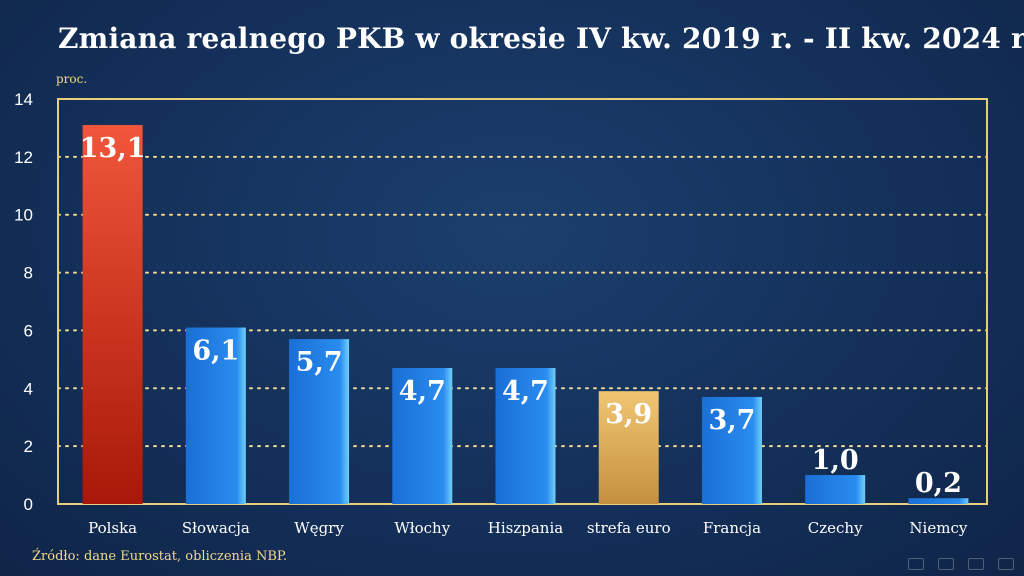  What do you see at coordinates (835, 460) in the screenshot?
I see `bar-value-label: 1,0` at bounding box center [835, 460].